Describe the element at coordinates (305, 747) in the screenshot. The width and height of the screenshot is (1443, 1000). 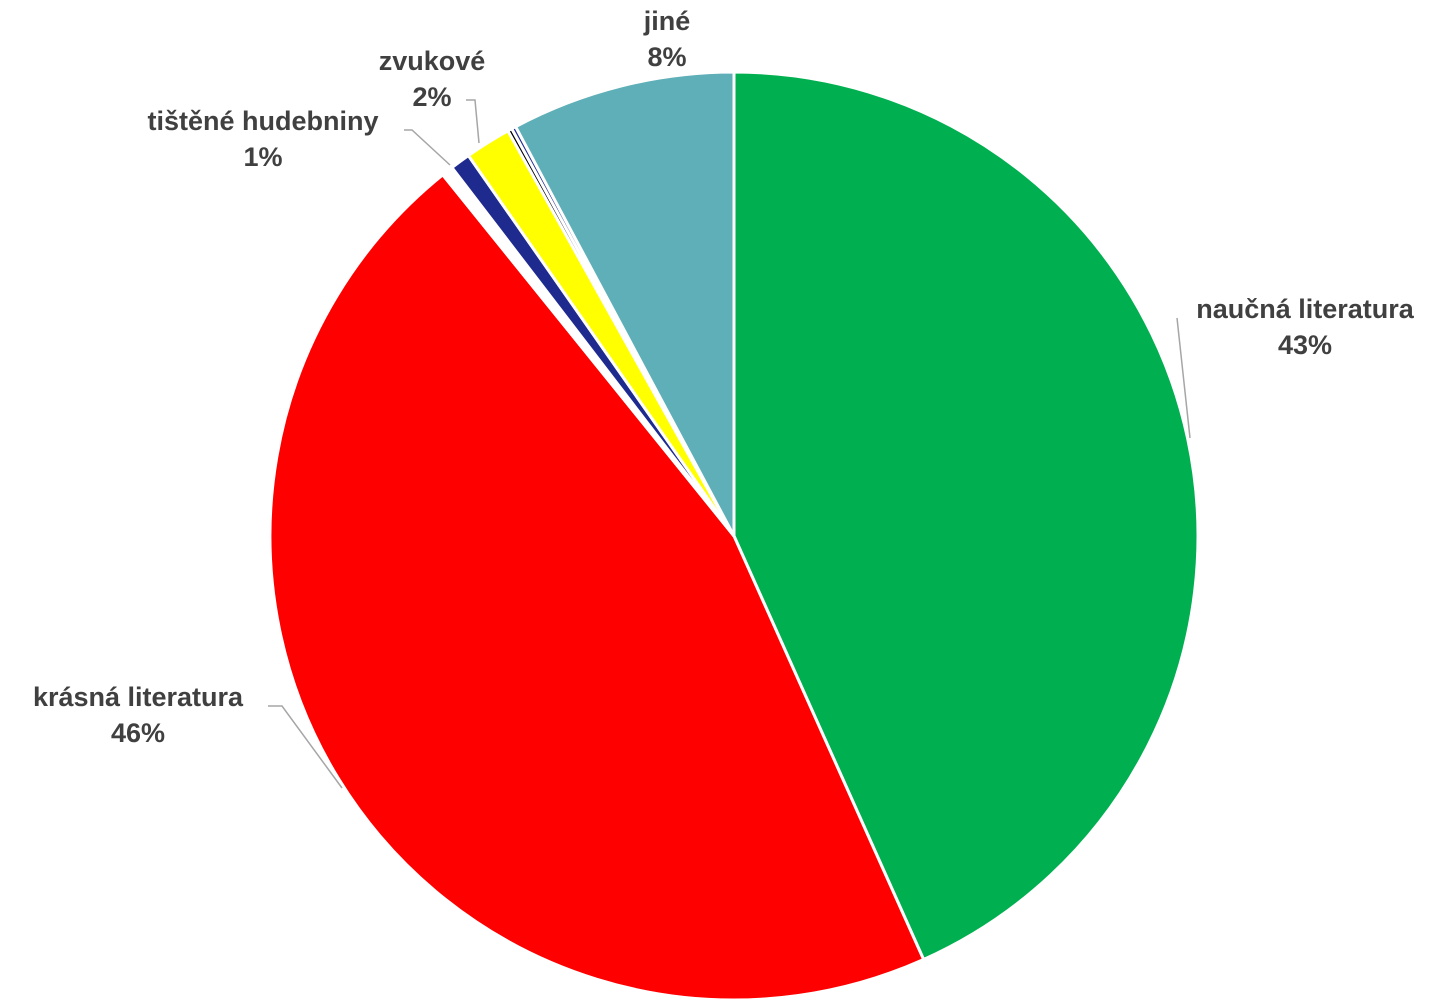
I see `leader-line-krasna-literatura` at that location.